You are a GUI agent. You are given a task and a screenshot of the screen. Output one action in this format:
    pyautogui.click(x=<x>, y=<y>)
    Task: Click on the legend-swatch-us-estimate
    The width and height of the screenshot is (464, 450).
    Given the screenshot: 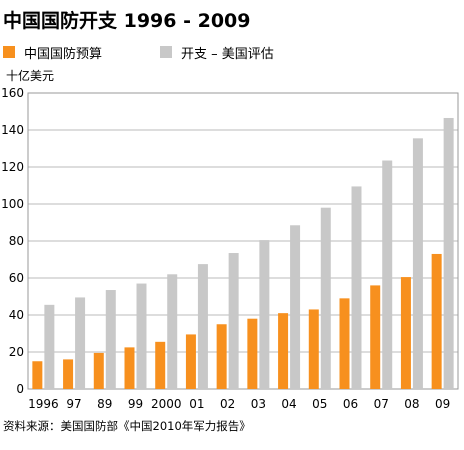 What is the action you would take?
    pyautogui.click(x=166, y=52)
    